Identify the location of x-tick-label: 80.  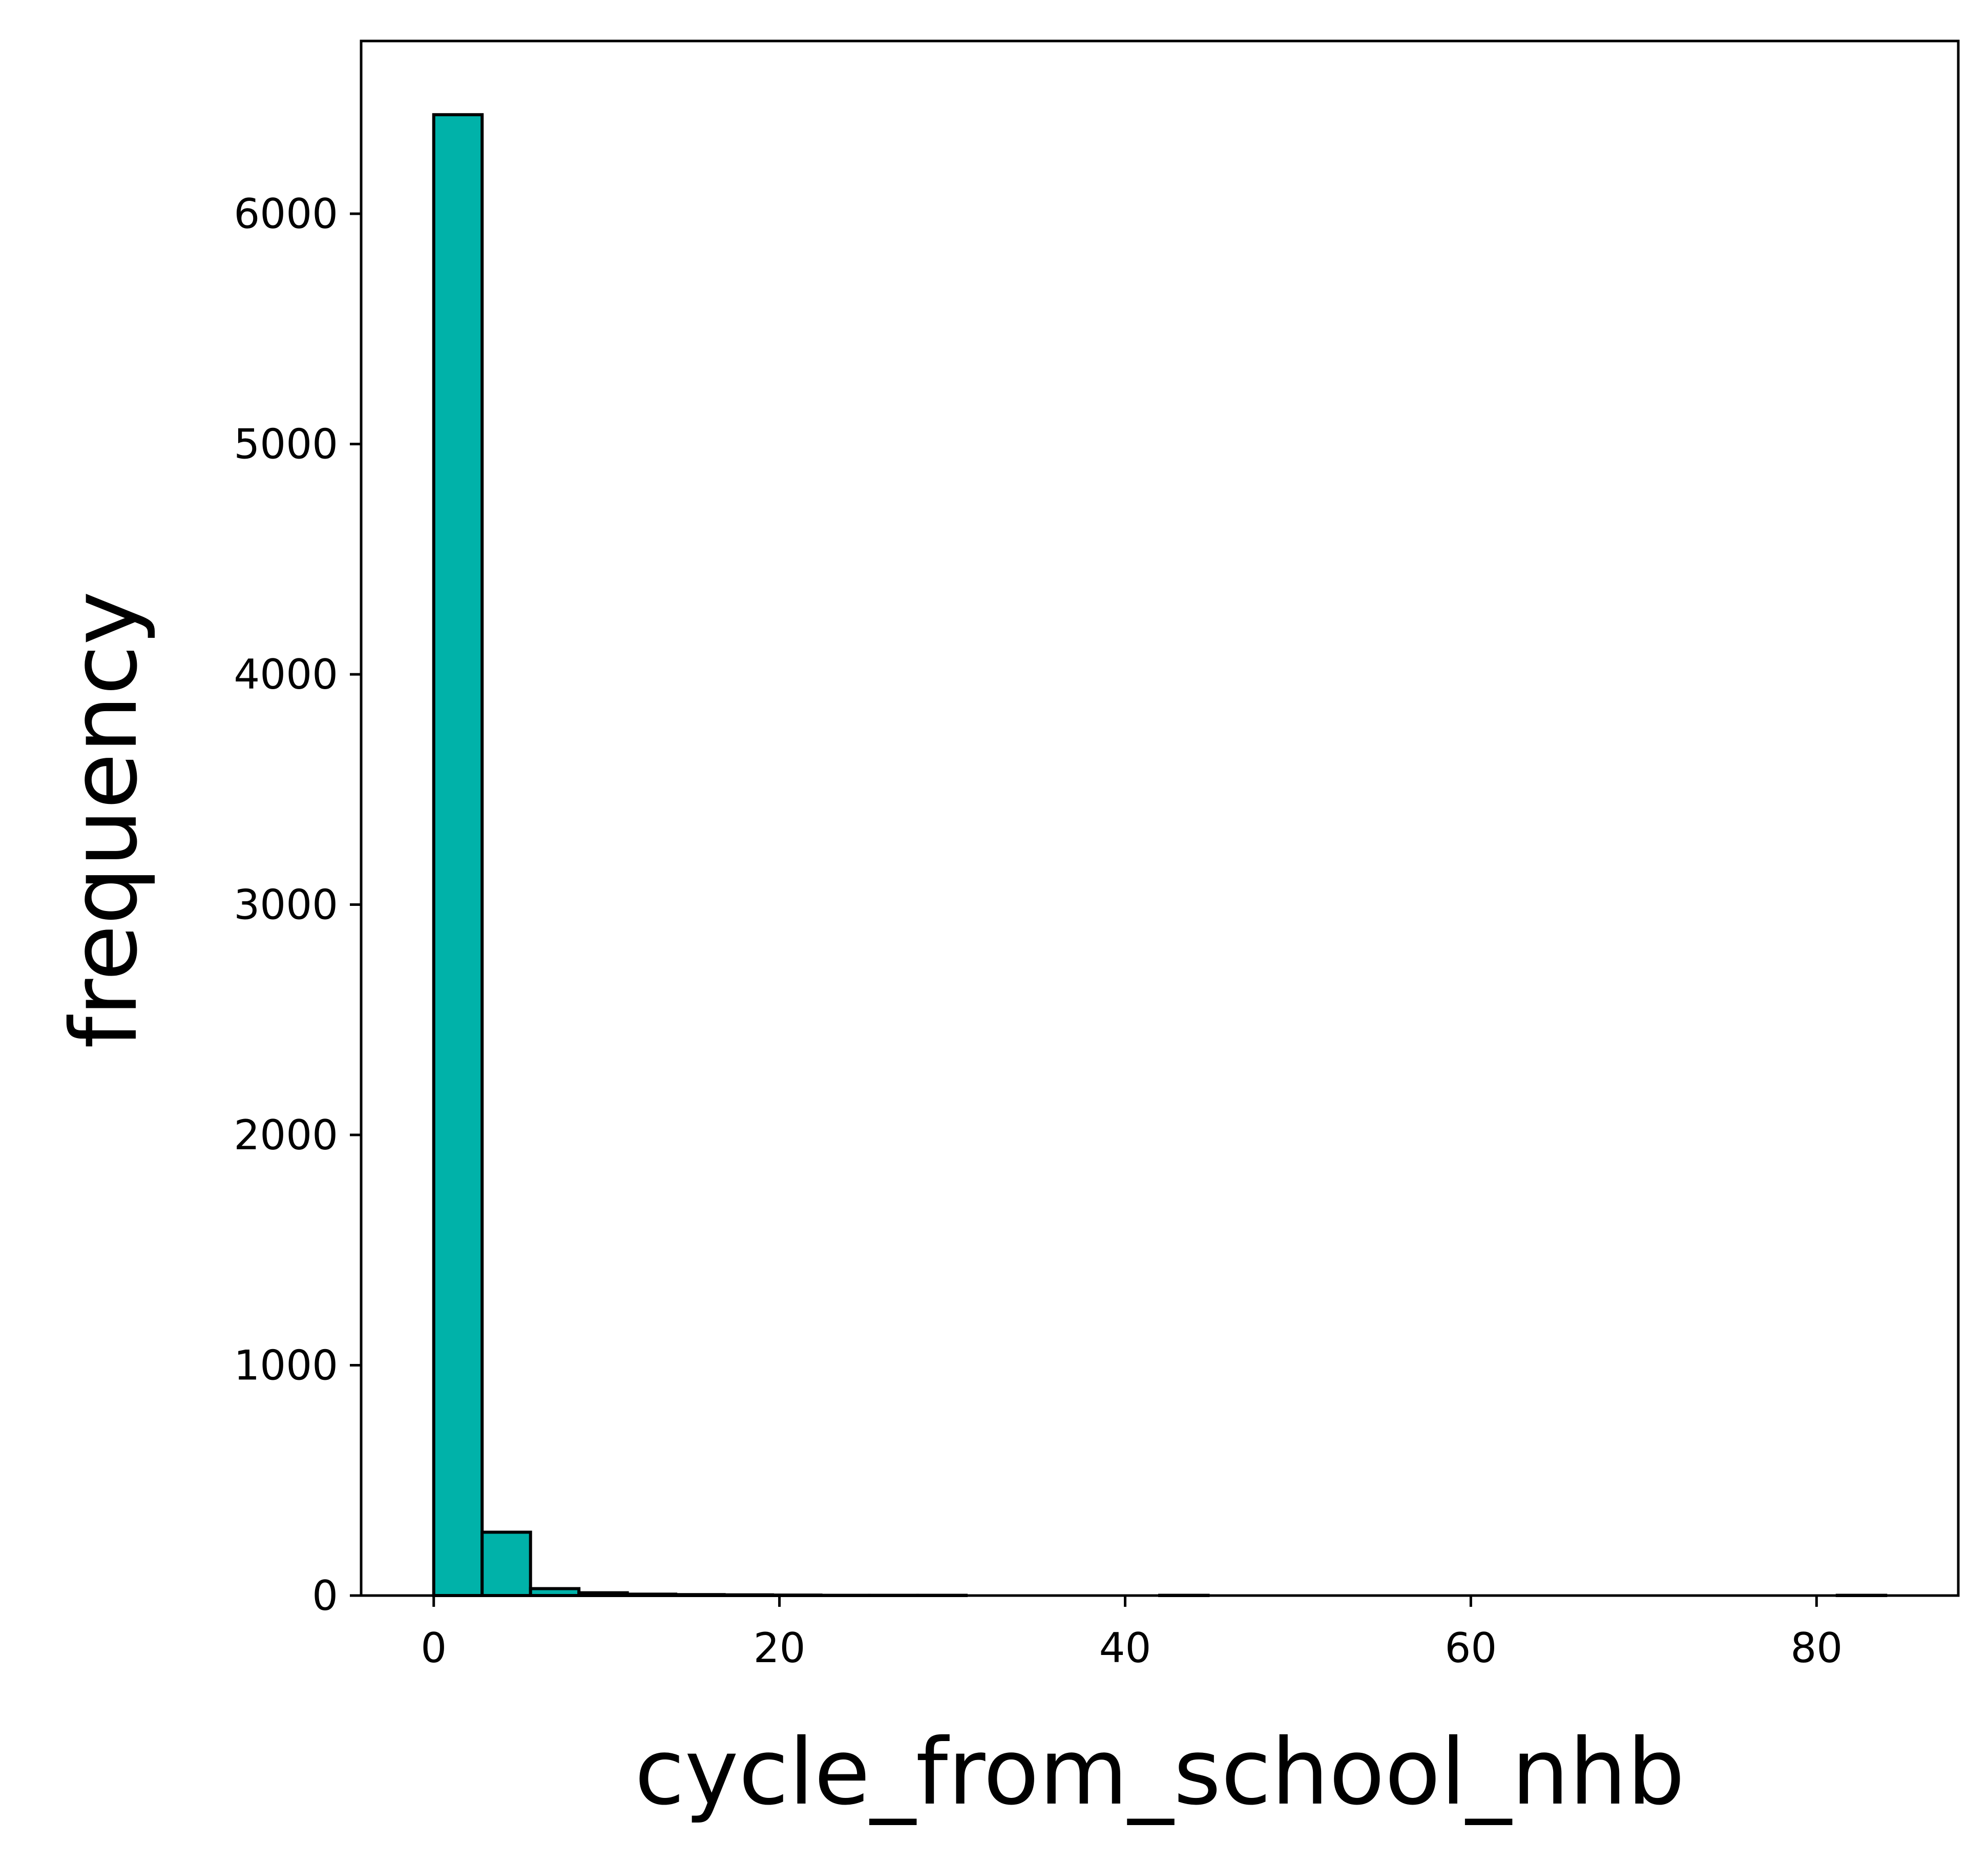
(1816, 1648).